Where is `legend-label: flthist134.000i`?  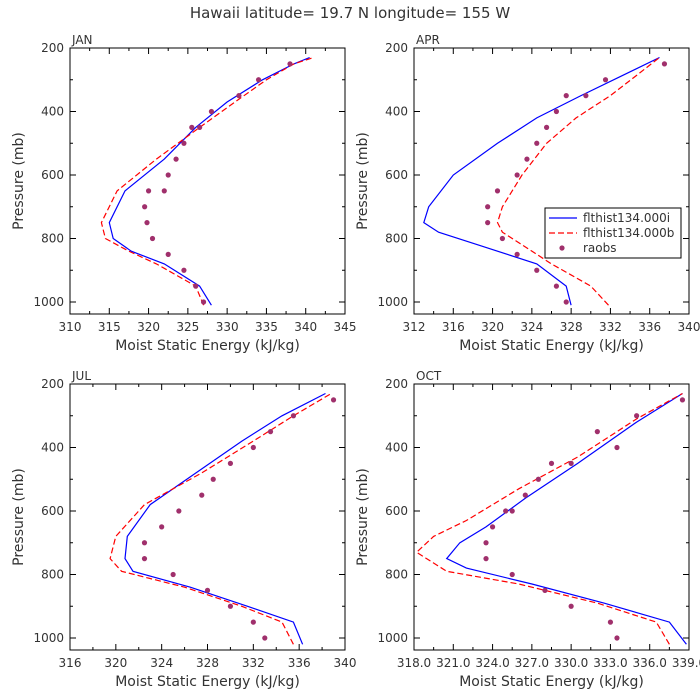 legend-label: flthist134.000i is located at coordinates (626, 218).